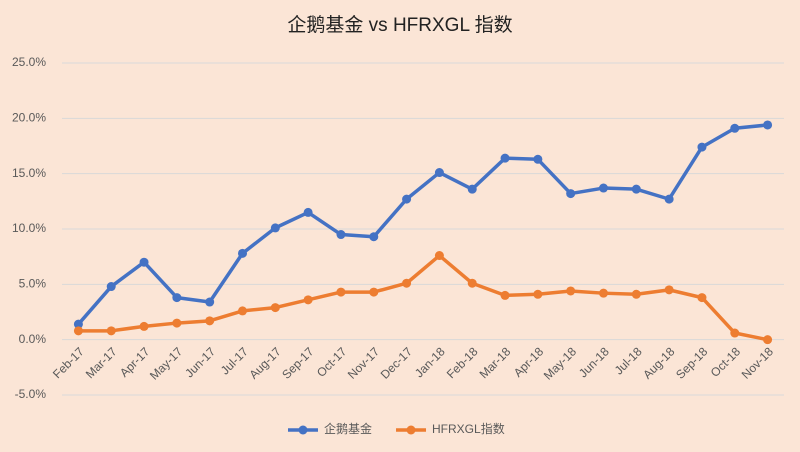 Image resolution: width=800 pixels, height=452 pixels. I want to click on x-tick-label: May-18, so click(560, 363).